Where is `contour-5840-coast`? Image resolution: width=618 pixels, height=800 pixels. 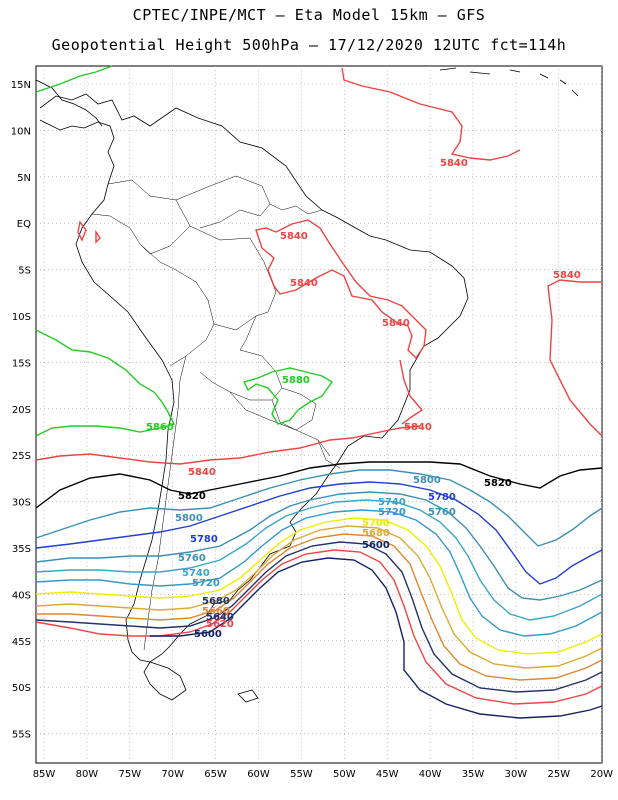 contour-5840-coast is located at coordinates (411, 392).